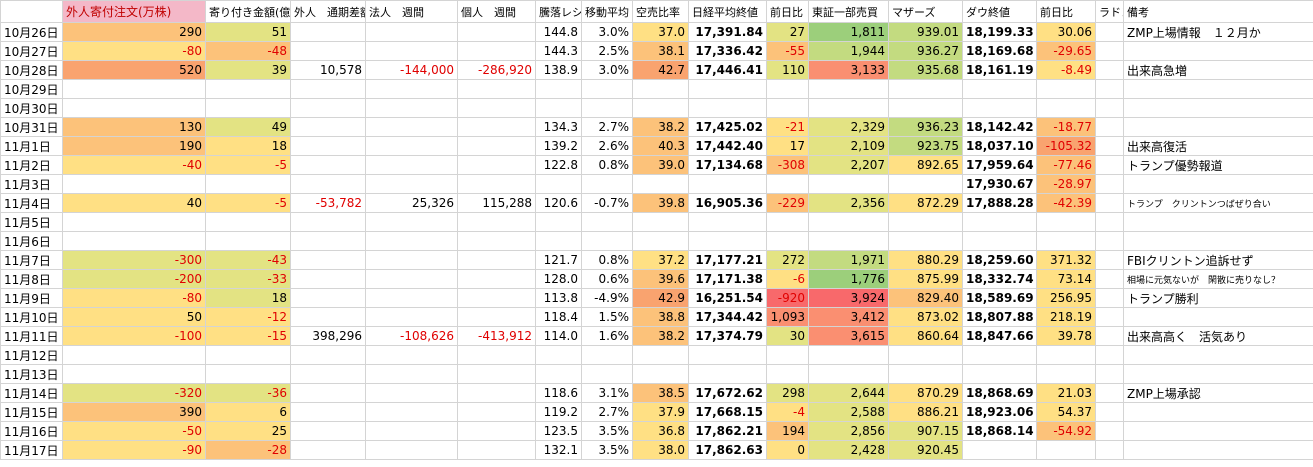 The width and height of the screenshot is (1313, 467). I want to click on cell: 39.78, so click(1066, 336).